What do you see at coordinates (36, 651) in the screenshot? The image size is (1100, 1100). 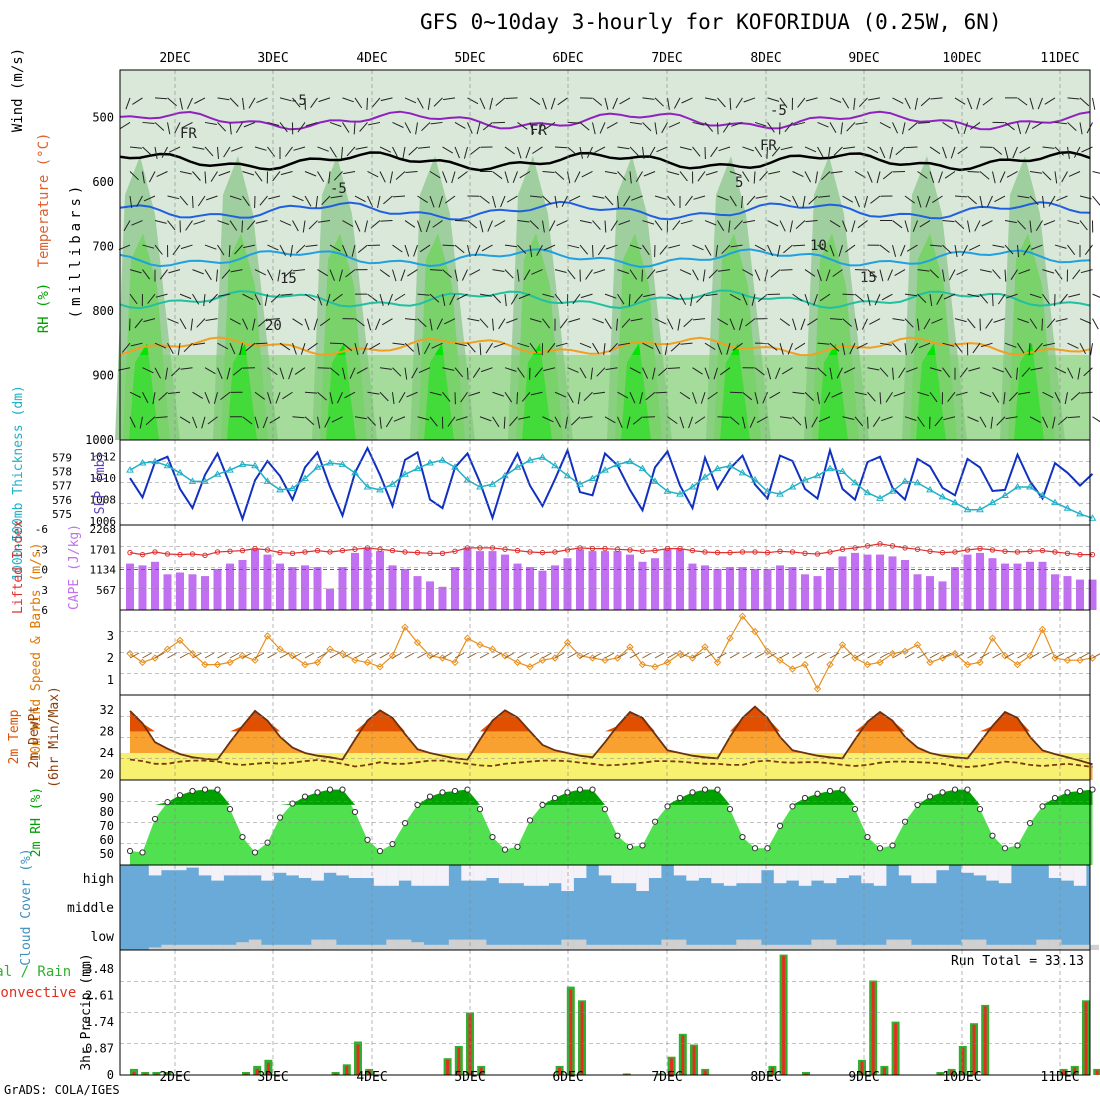 I see `wind10m-axis-label: 10m Wind Speed & Barbs (m/s)` at bounding box center [36, 651].